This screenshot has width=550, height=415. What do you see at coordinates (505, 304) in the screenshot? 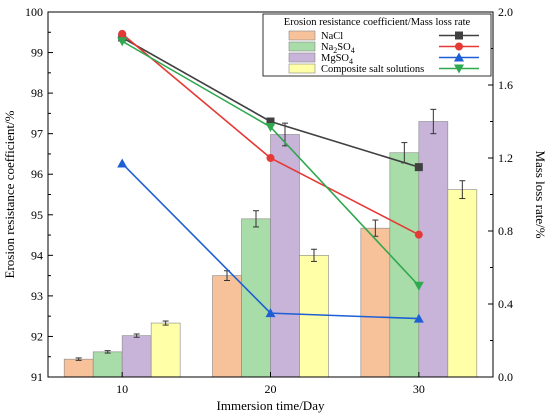
I see `y2-tick-label: 0.4` at bounding box center [505, 304].